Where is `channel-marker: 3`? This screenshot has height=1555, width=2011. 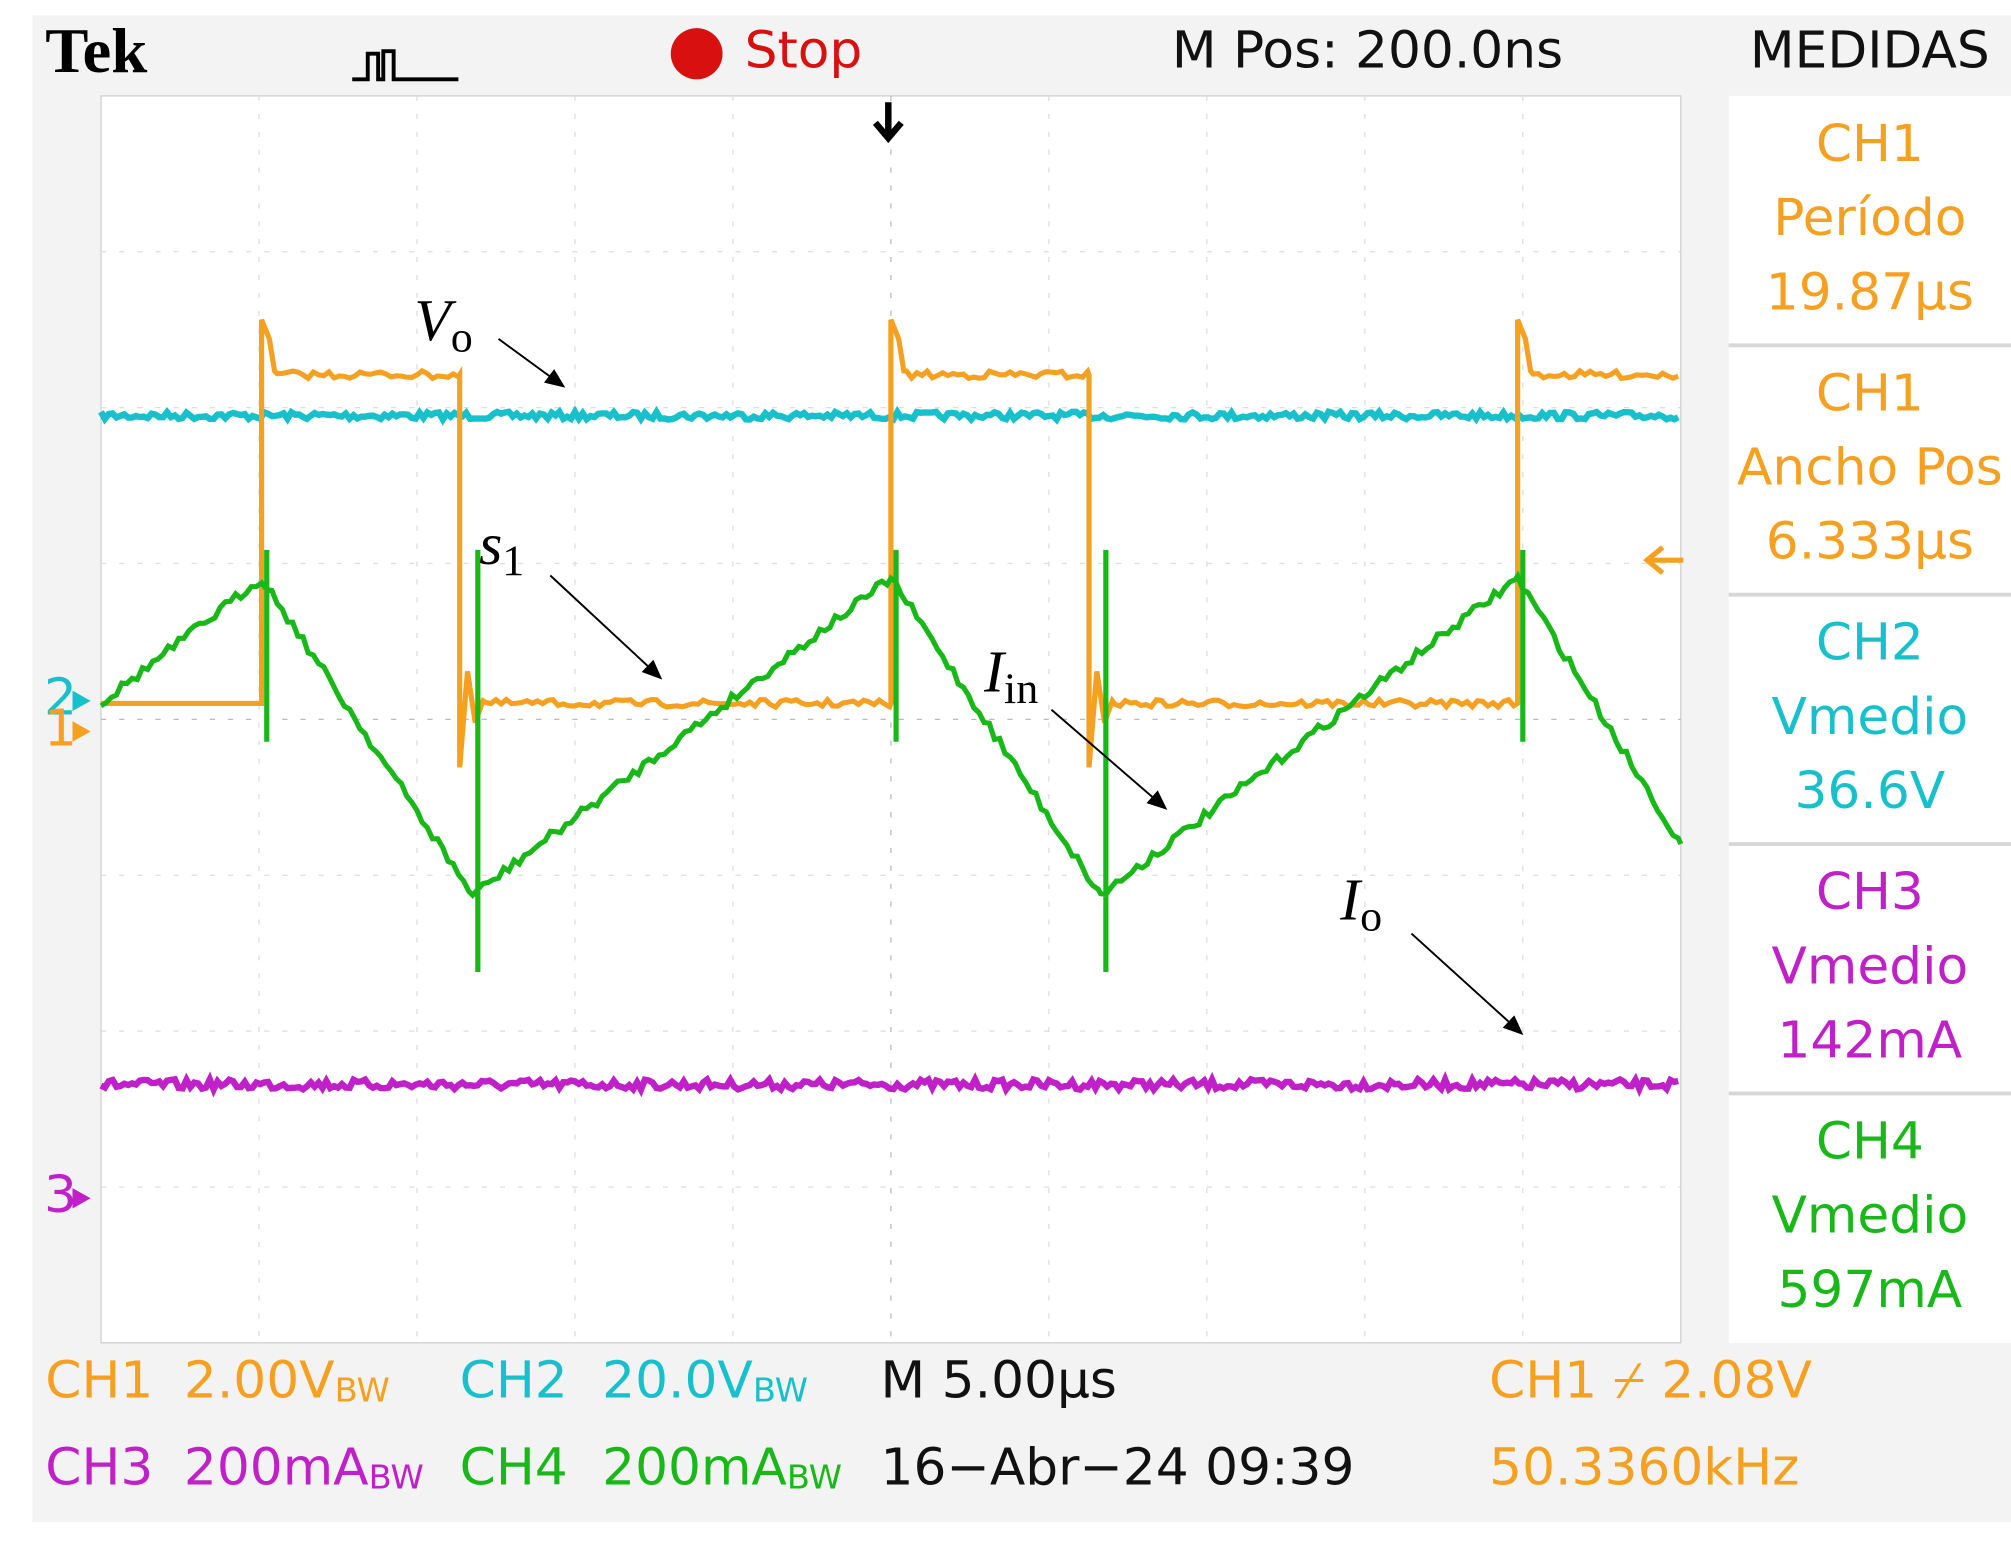
channel-marker: 3 is located at coordinates (60, 1196).